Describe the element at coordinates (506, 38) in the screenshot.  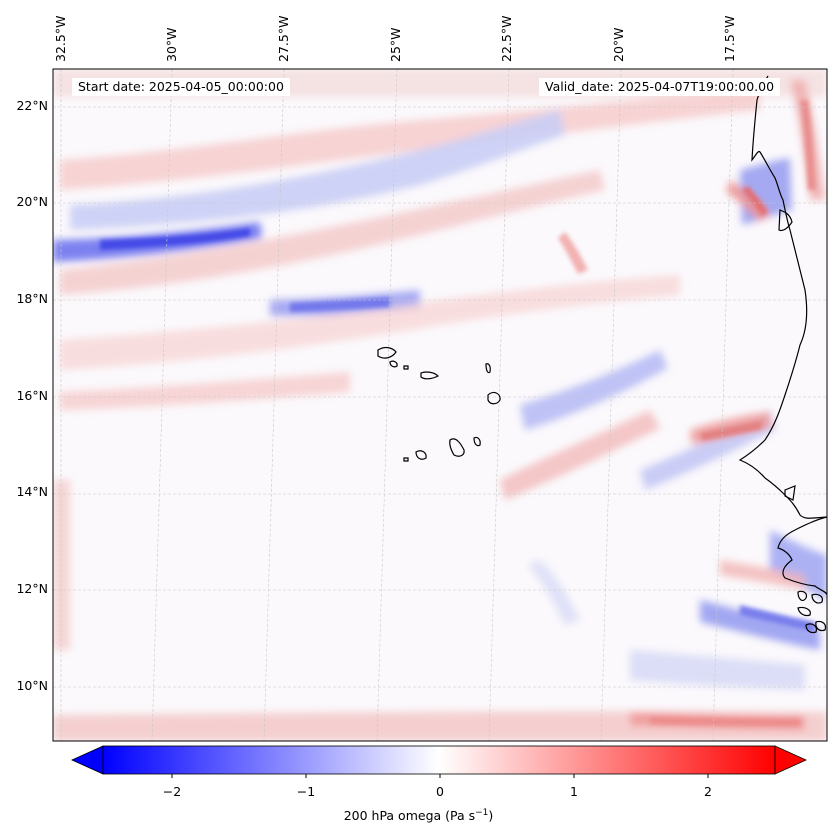
I see `lon-label-22-5w: 22.5°W` at that location.